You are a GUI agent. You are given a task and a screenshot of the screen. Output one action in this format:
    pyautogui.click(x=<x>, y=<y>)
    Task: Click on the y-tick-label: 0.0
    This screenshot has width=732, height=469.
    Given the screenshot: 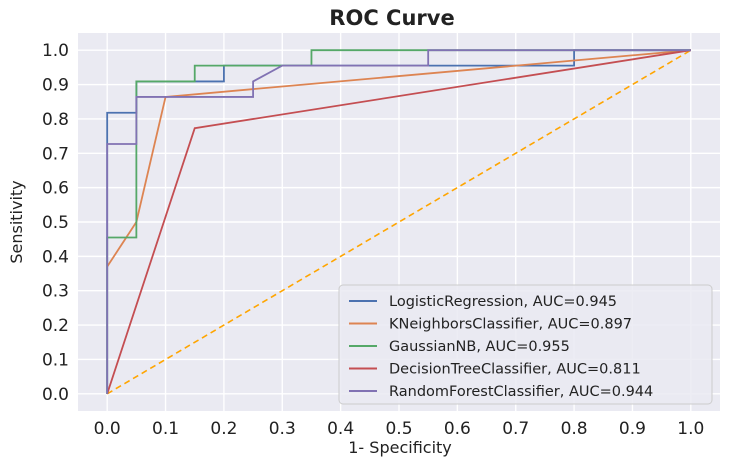 What is the action you would take?
    pyautogui.click(x=55, y=395)
    